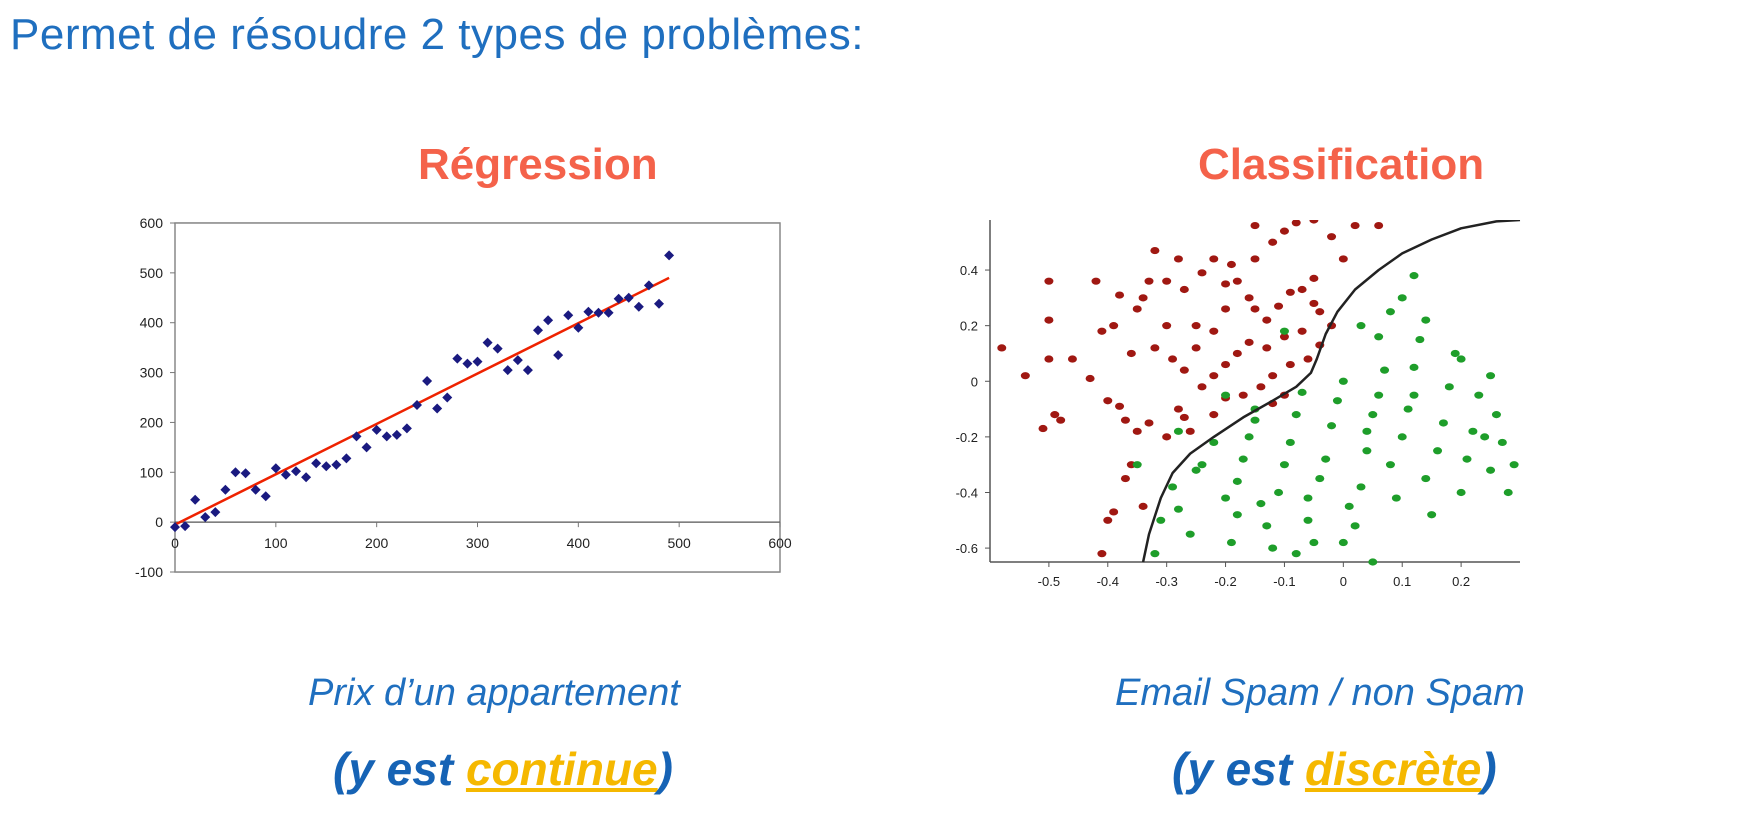 The height and width of the screenshot is (813, 1753). Describe the element at coordinates (422, 401) in the screenshot. I see `regression-fit-line` at that location.